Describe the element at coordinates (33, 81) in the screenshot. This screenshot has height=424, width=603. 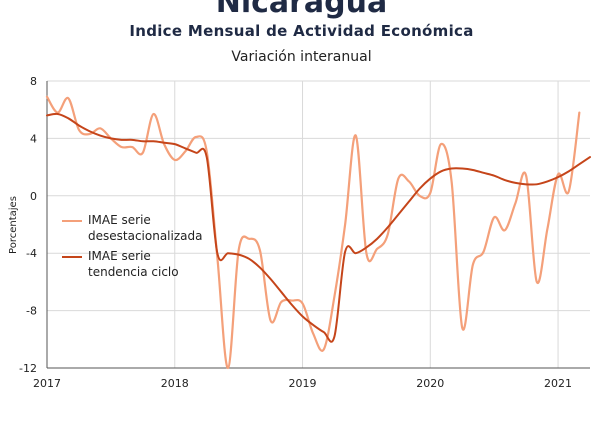
I see `y-tick-label: 8` at that location.